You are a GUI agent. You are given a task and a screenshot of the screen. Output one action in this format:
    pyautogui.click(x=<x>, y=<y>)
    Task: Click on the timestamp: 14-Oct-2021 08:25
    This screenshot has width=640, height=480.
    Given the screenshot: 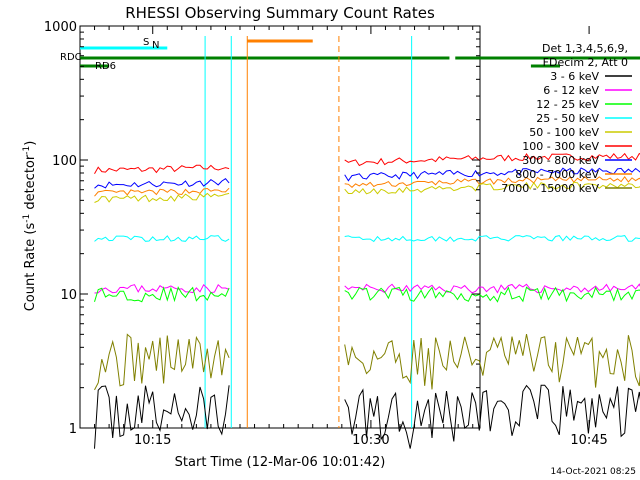 What is the action you would take?
    pyautogui.click(x=593, y=472)
    